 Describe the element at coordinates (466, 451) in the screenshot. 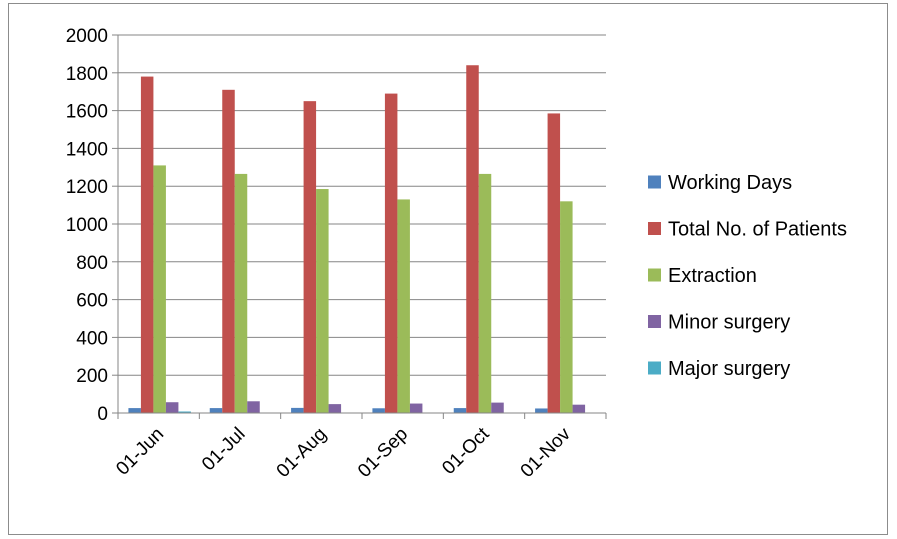

I see `x-tick-label: 01-Oct` at that location.